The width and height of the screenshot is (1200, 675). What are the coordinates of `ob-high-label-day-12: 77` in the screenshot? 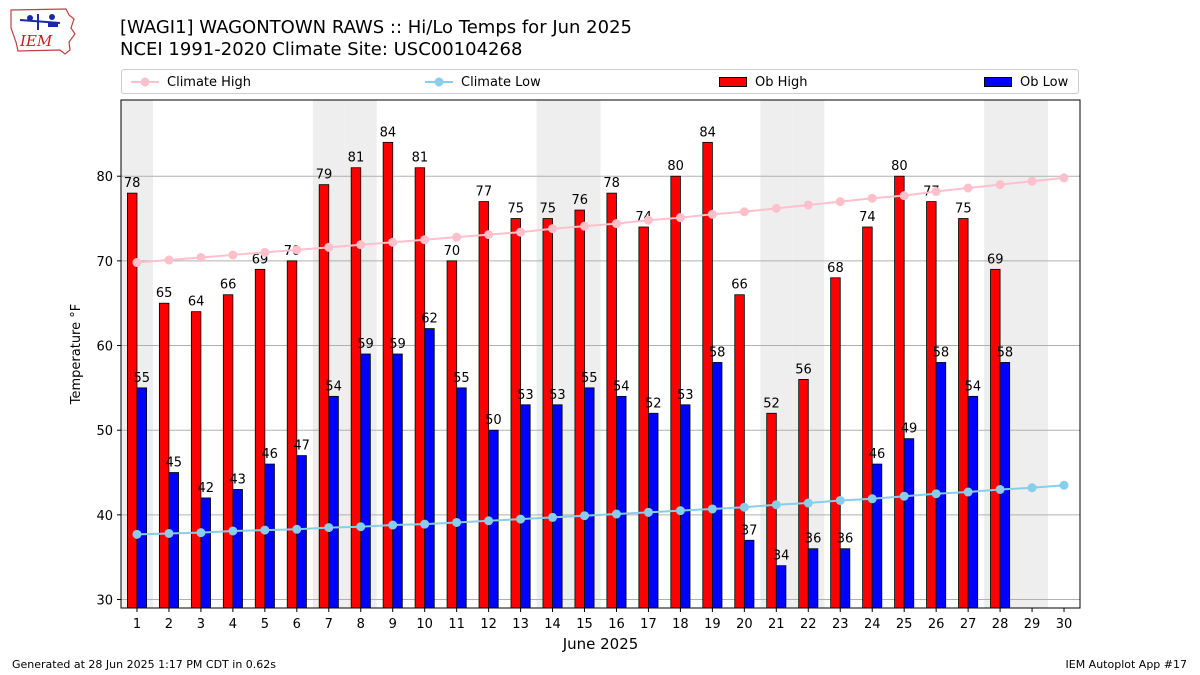 It's located at (484, 192).